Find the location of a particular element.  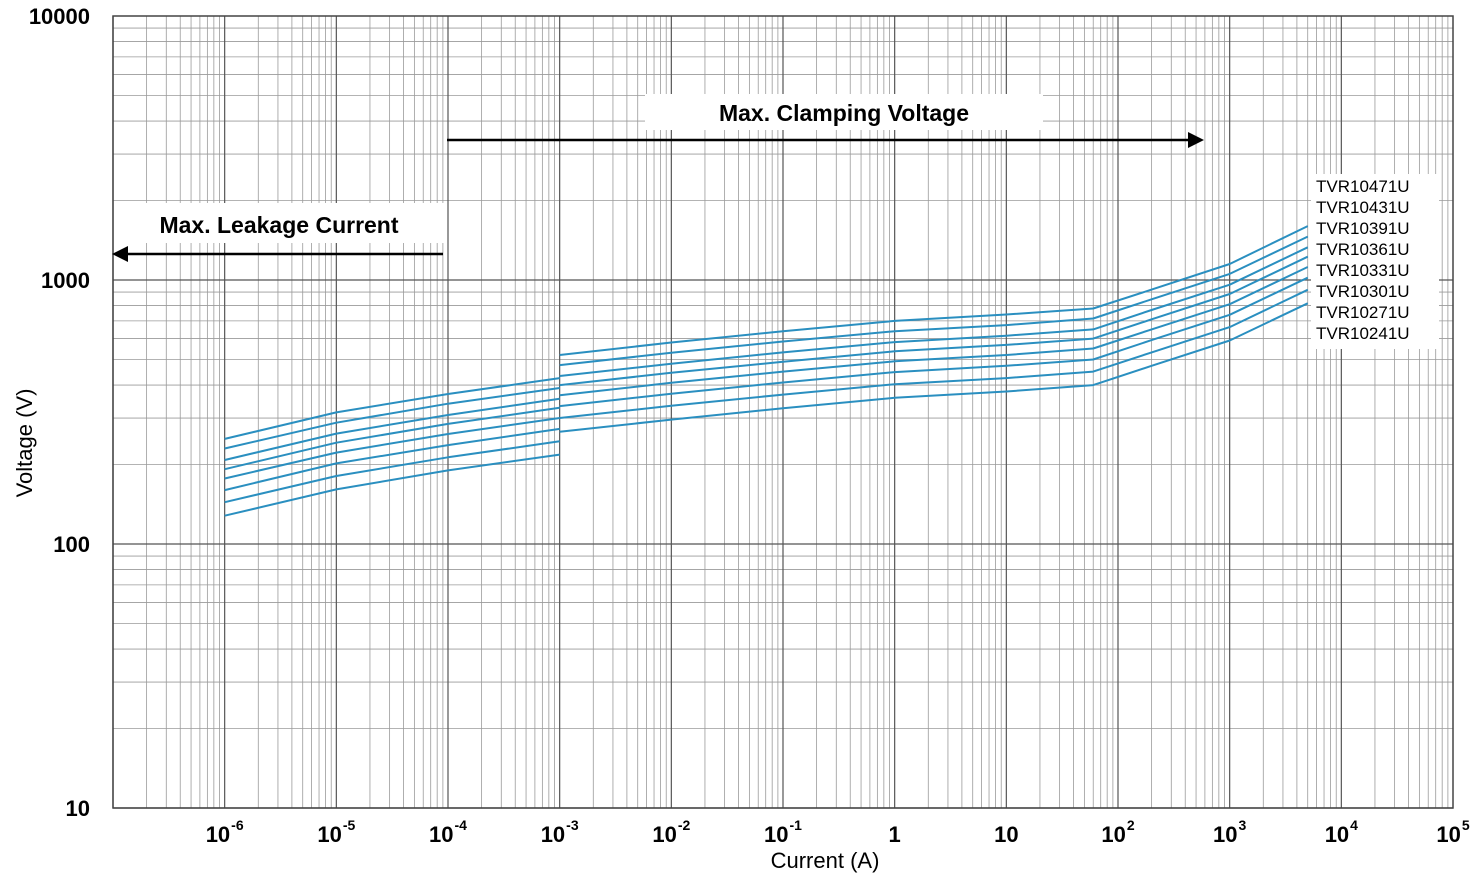

series-line-tvr10331u-leakage is located at coordinates (392, 448).